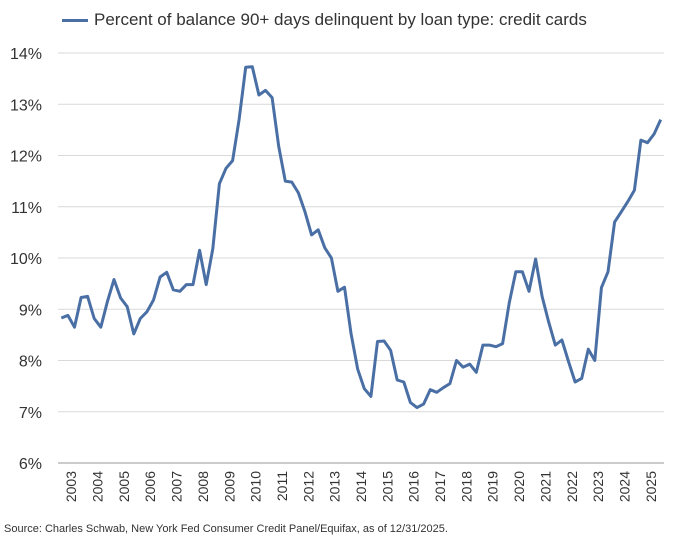  Describe the element at coordinates (519, 486) in the screenshot. I see `x-tick-label: 2020` at that location.